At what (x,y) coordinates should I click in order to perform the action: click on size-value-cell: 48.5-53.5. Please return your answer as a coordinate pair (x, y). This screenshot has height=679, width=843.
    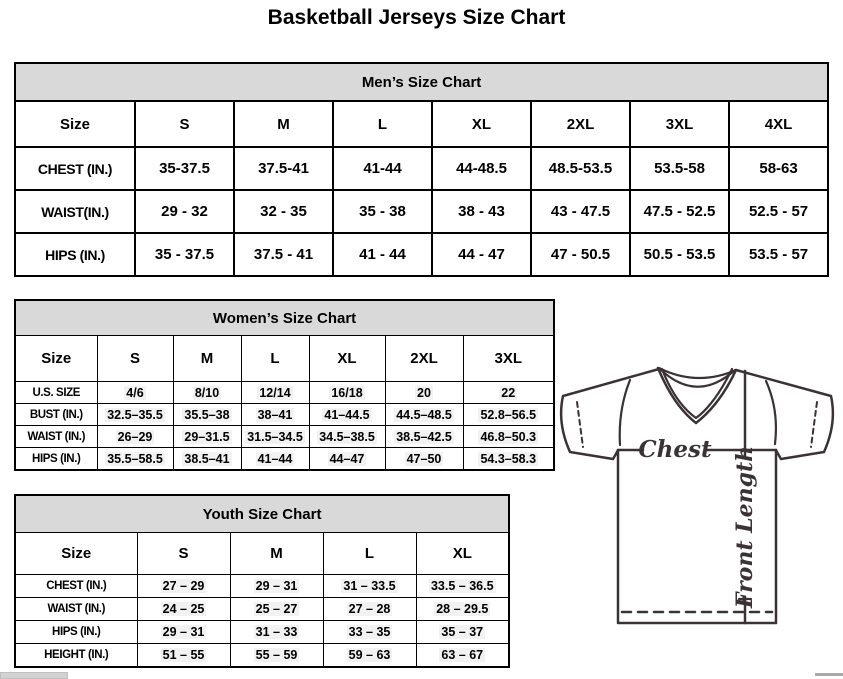
    Looking at the image, I should click on (580, 168).